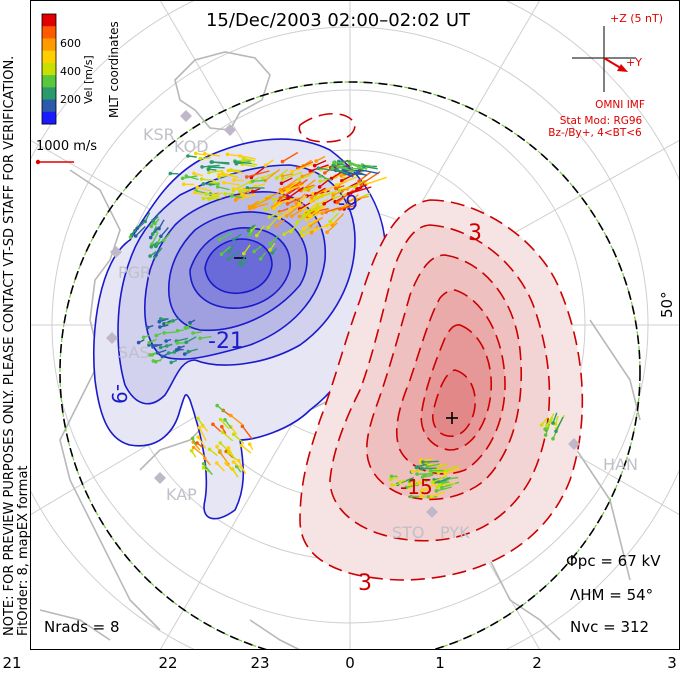 This screenshot has height=674, width=680. What do you see at coordinates (667, 304) in the screenshot?
I see `latitude-label: 50°` at bounding box center [667, 304].